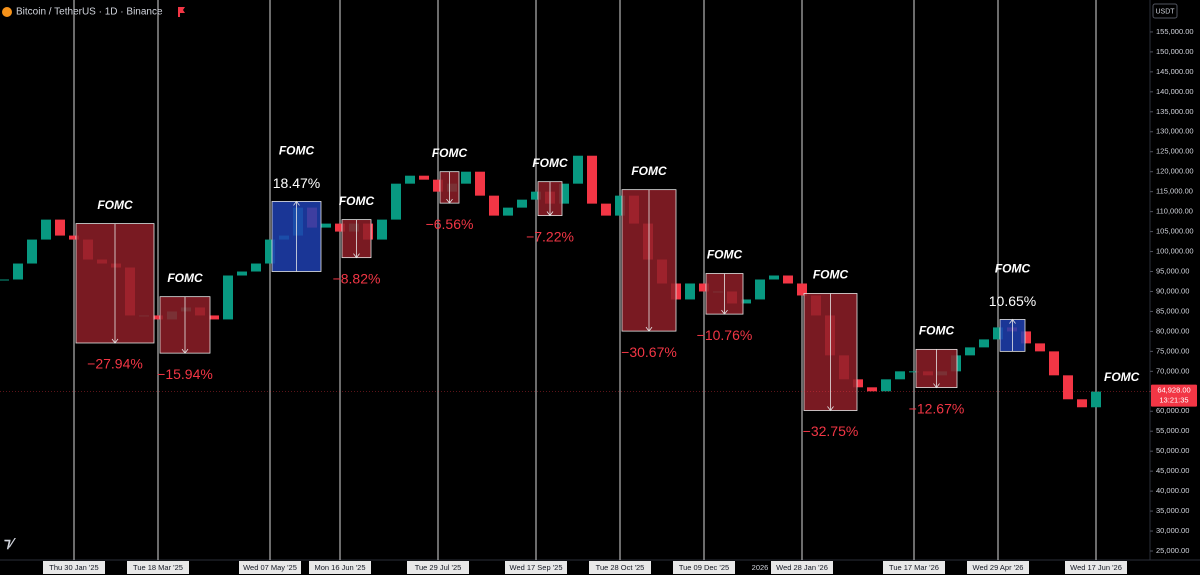  I want to click on x-tick-label: Mon 16 Jun '25, so click(339, 567).